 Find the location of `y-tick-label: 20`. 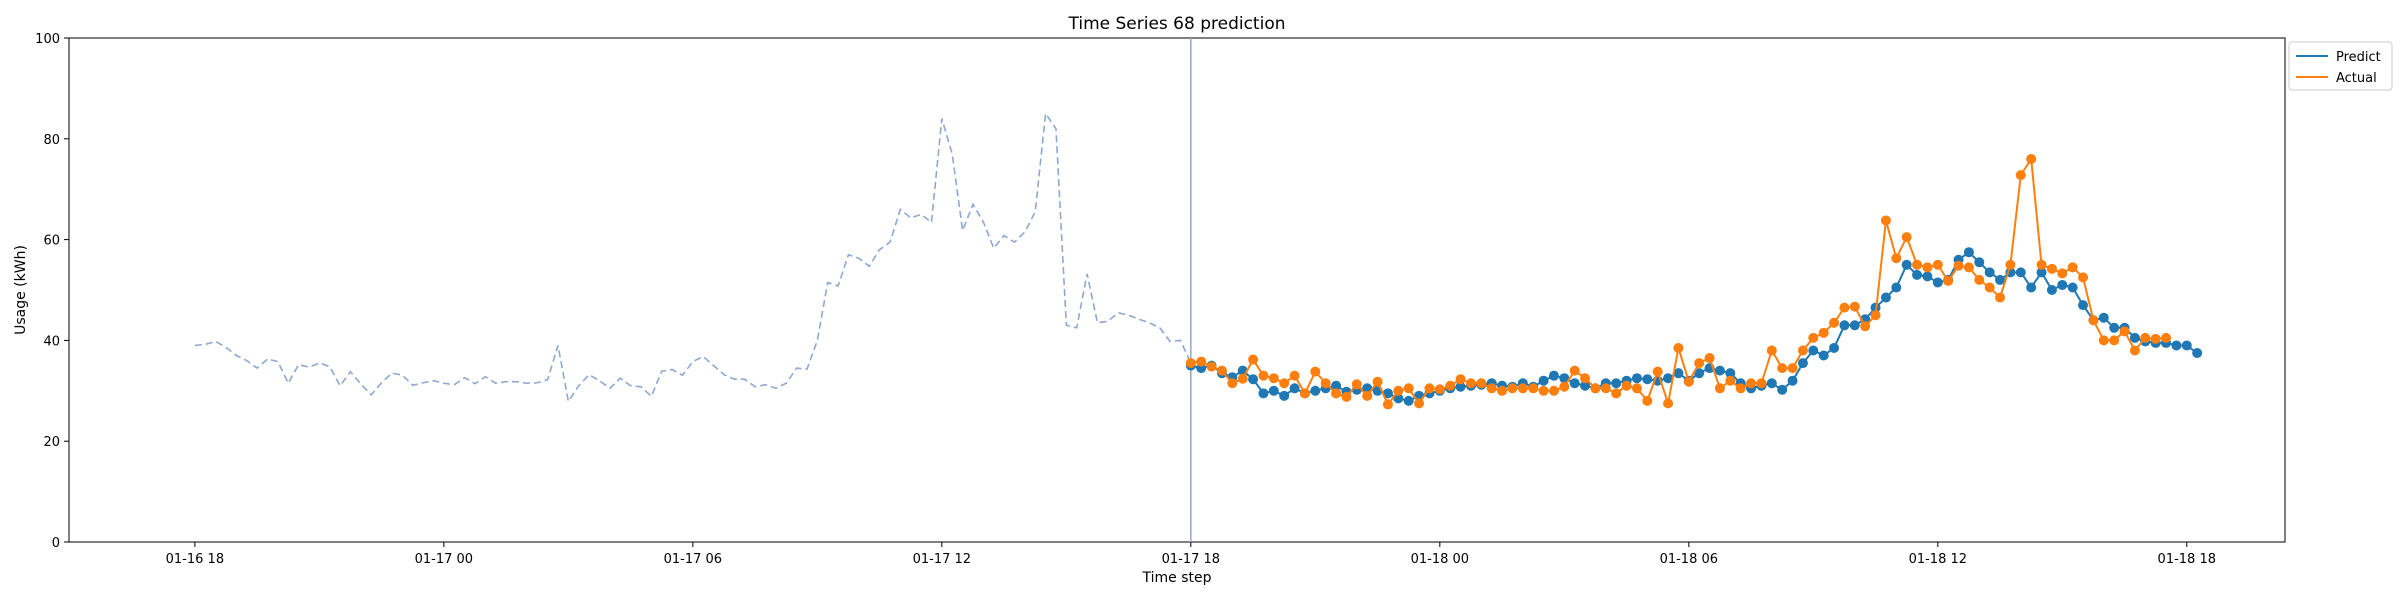

y-tick-label: 20 is located at coordinates (51, 442).